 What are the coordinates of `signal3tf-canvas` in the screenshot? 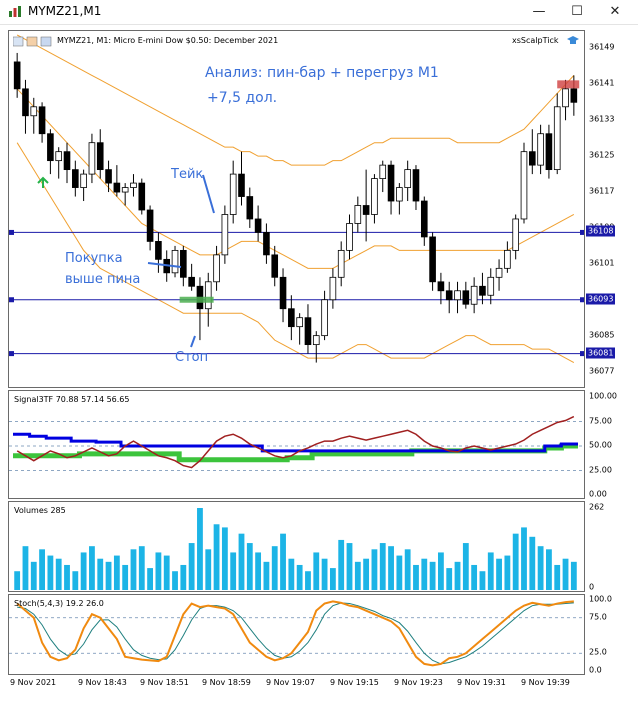 It's located at (296, 443).